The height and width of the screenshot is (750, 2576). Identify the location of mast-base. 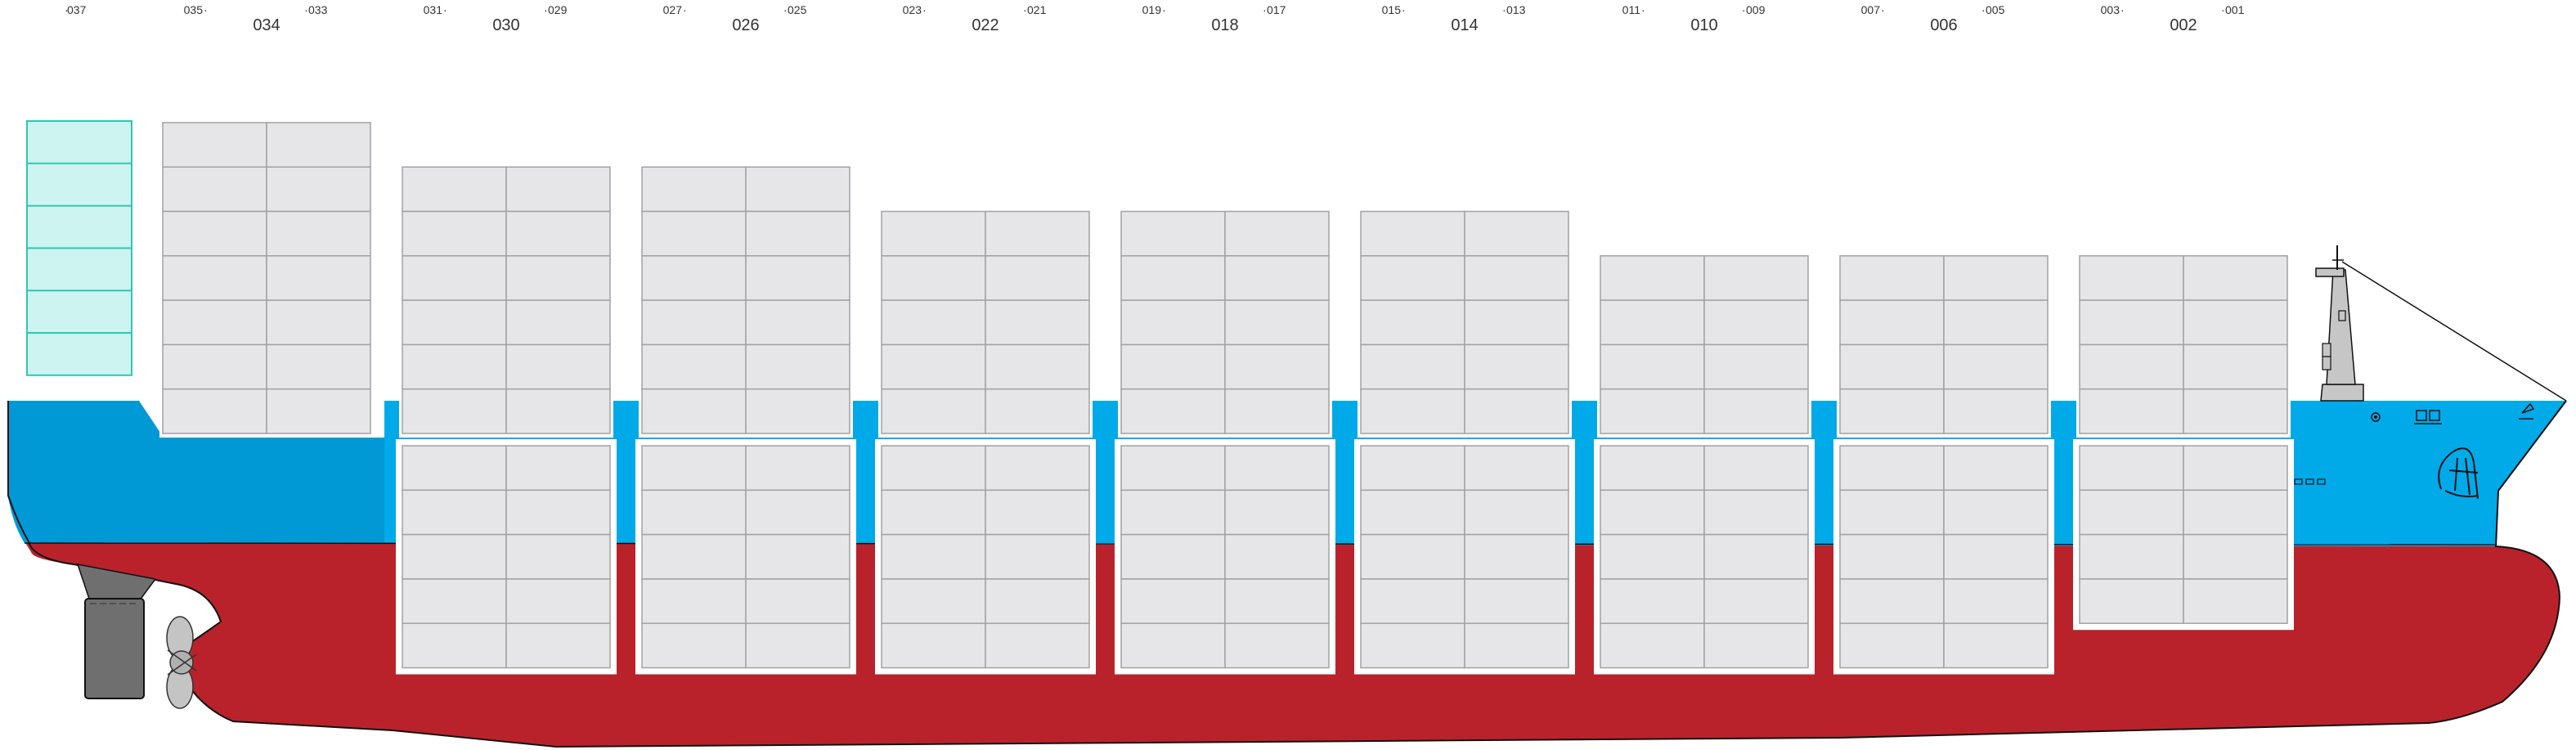
(2342, 393).